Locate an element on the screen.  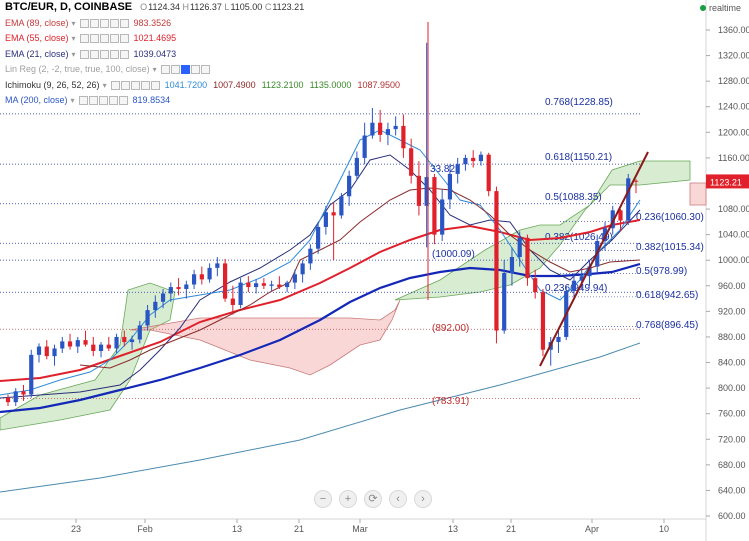
symbol-title: BTC/EUR, D, COINBASE is located at coordinates (69, 7).